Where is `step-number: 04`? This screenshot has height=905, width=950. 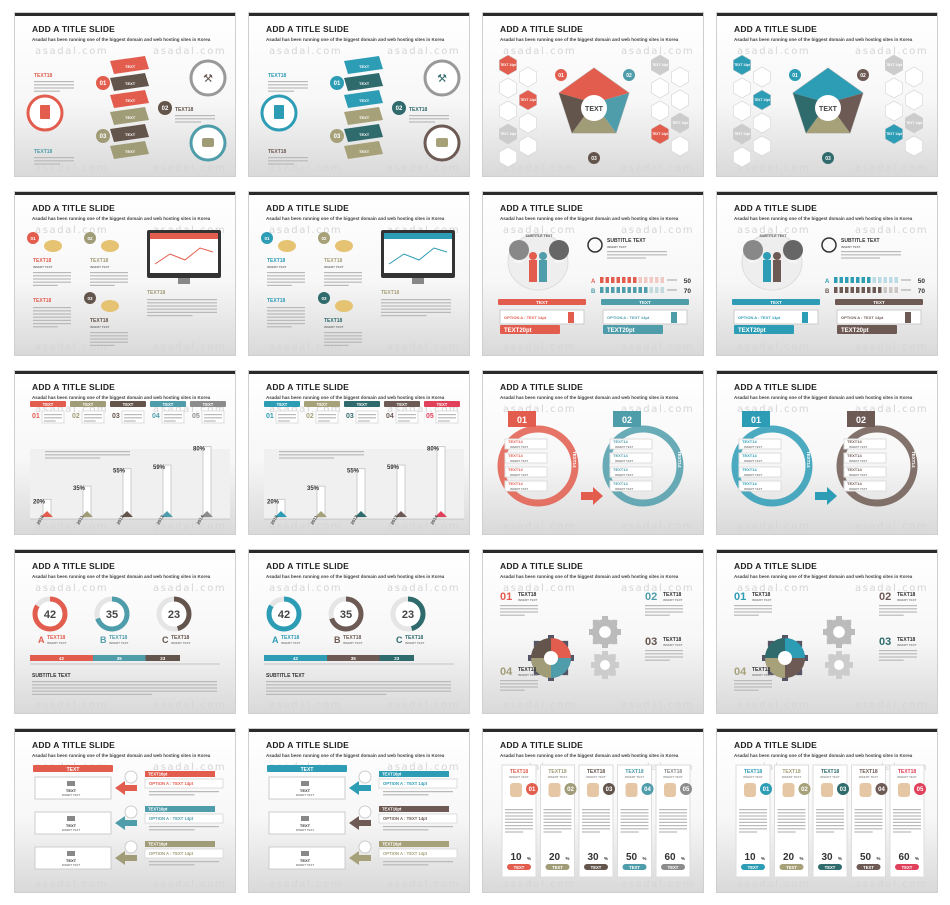 step-number: 04 is located at coordinates (740, 672).